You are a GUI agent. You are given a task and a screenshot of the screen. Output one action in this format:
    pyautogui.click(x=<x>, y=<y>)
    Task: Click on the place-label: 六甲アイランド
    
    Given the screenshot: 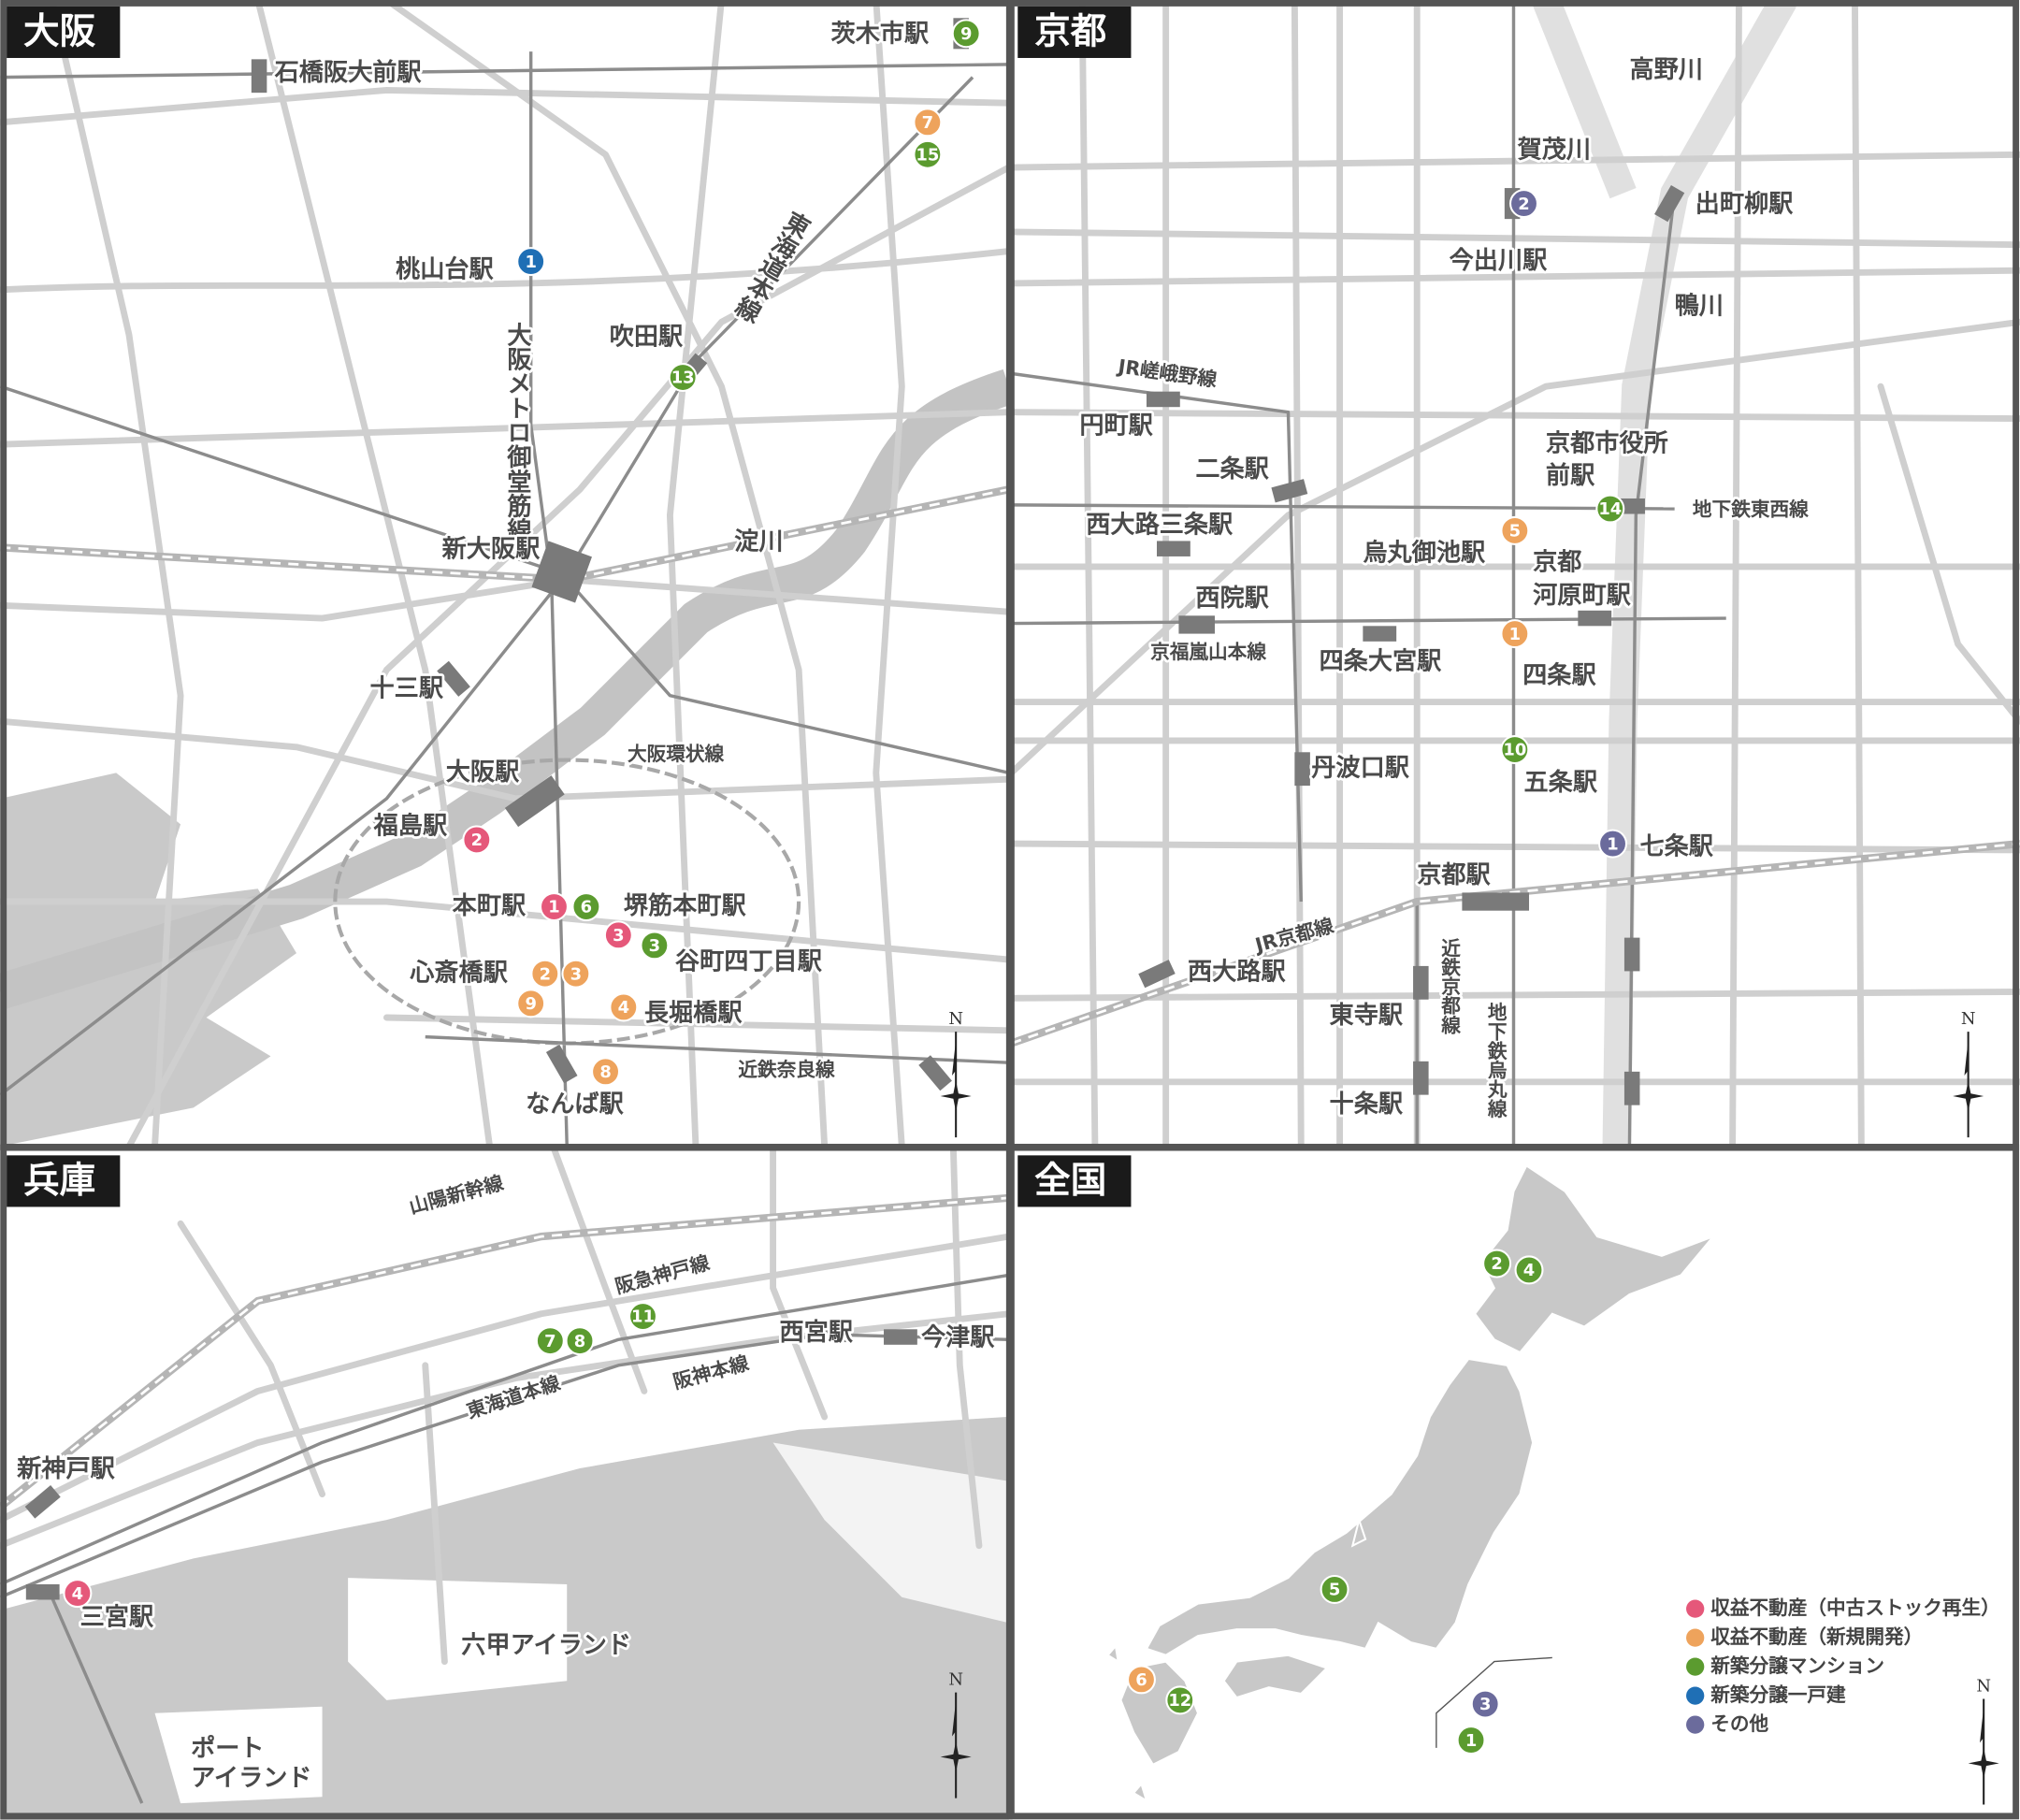 What is the action you would take?
    pyautogui.click(x=546, y=1646)
    